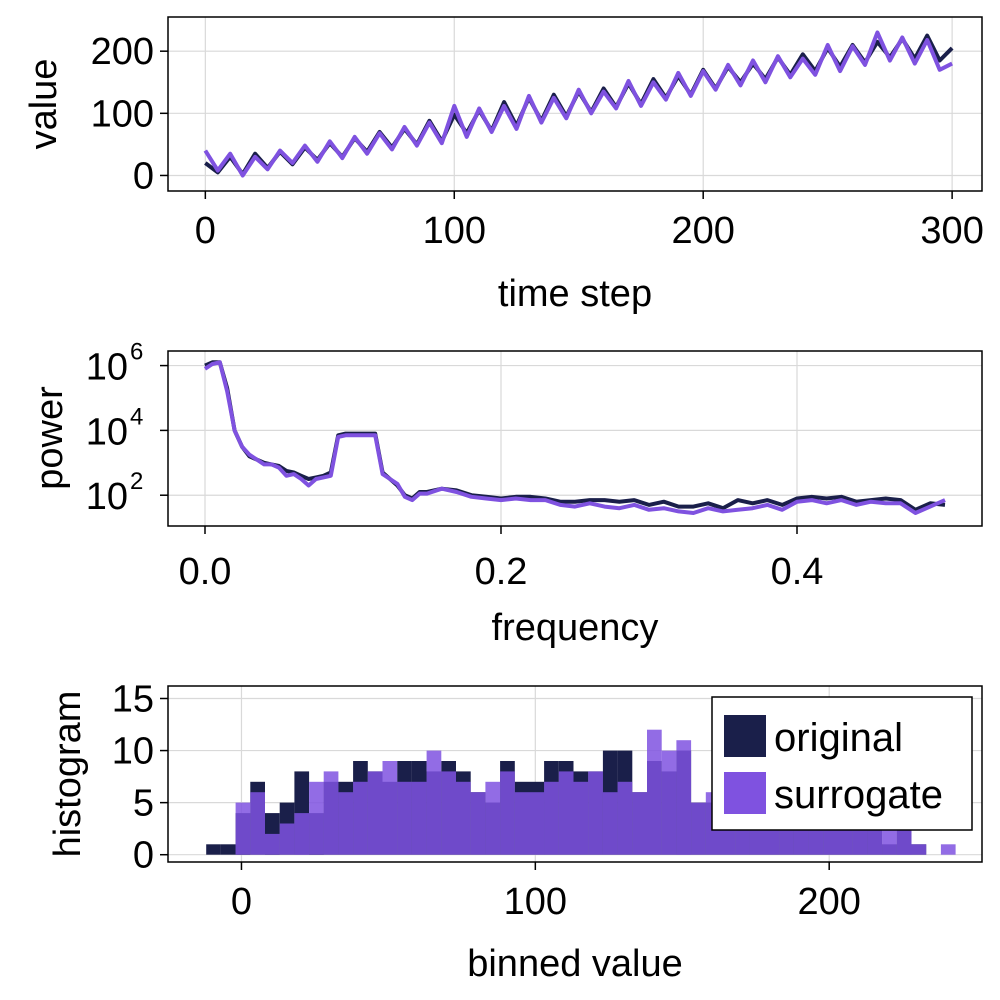 The height and width of the screenshot is (1000, 1000). I want to click on spectrum-line-surrogate, so click(574, 437).